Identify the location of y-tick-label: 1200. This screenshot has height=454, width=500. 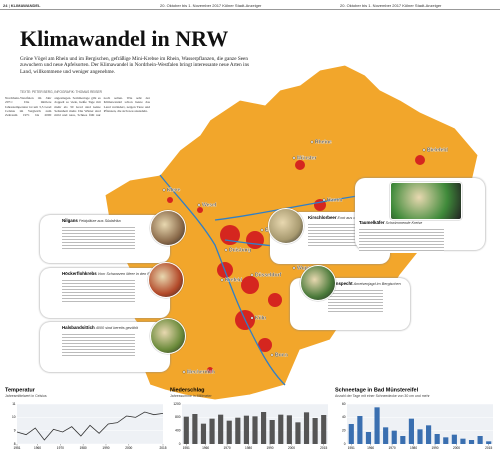
(176, 404).